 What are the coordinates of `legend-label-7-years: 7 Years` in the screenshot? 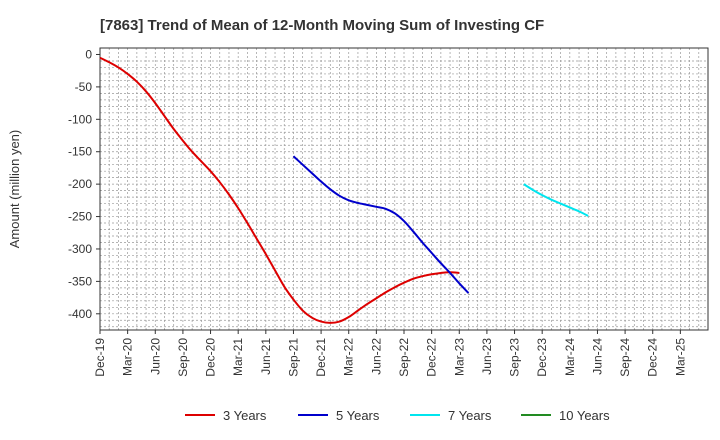 It's located at (470, 415).